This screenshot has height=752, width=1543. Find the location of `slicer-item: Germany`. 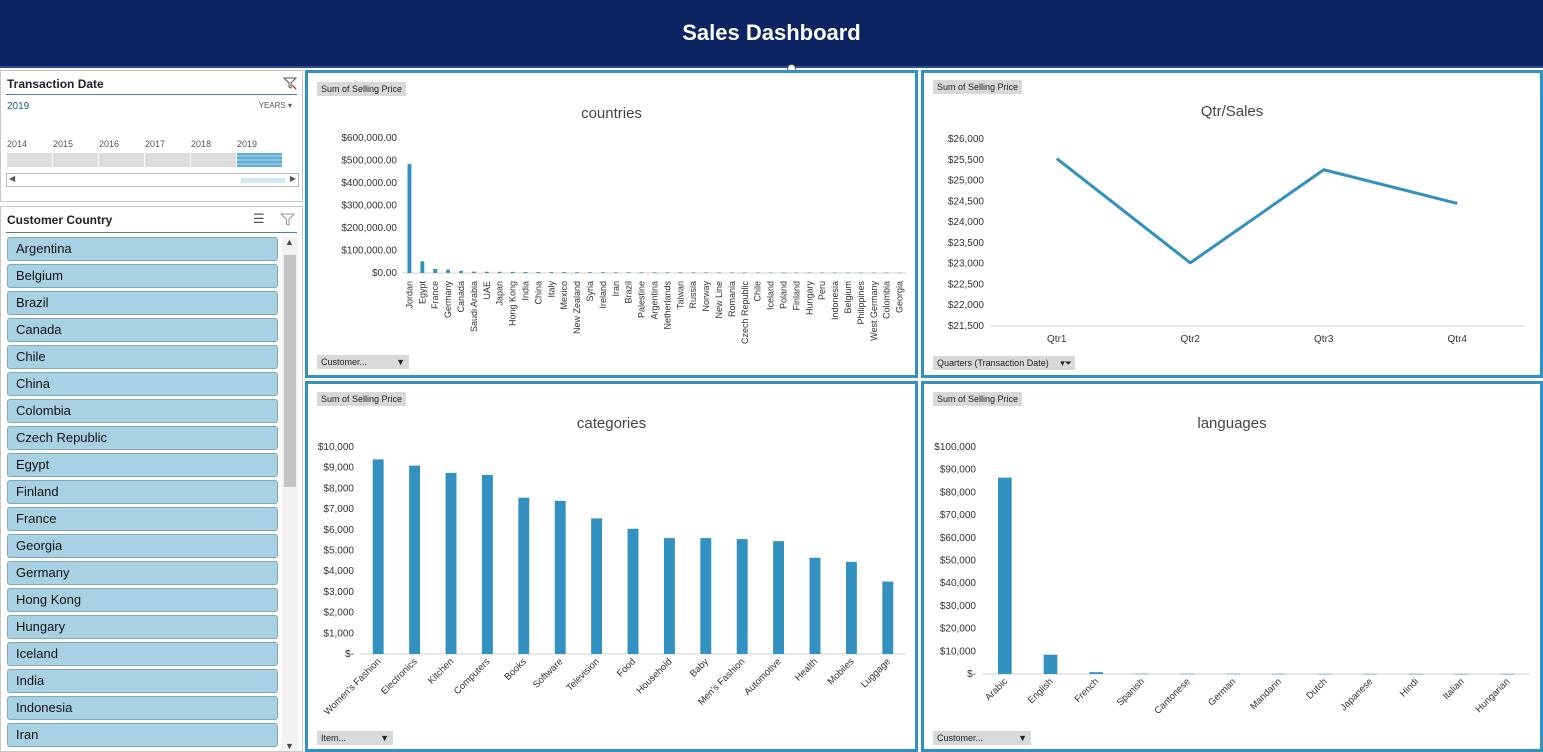

slicer-item: Germany is located at coordinates (142, 573).